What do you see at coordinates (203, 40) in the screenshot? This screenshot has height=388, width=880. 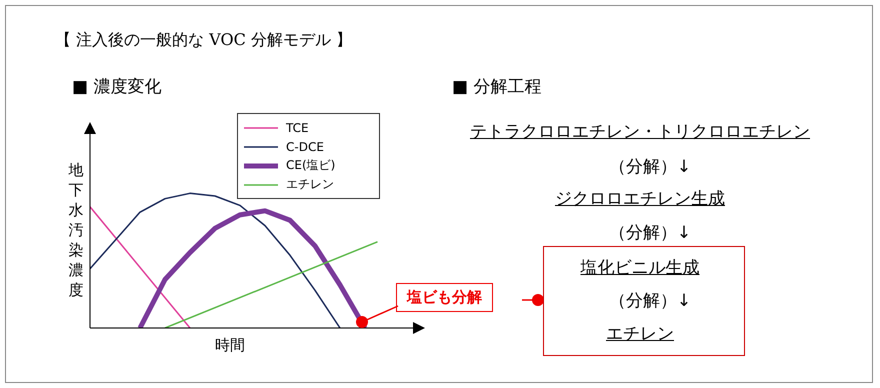 I see `chart-title: 【 注入後の一般的な VOC 分解モデル 】` at bounding box center [203, 40].